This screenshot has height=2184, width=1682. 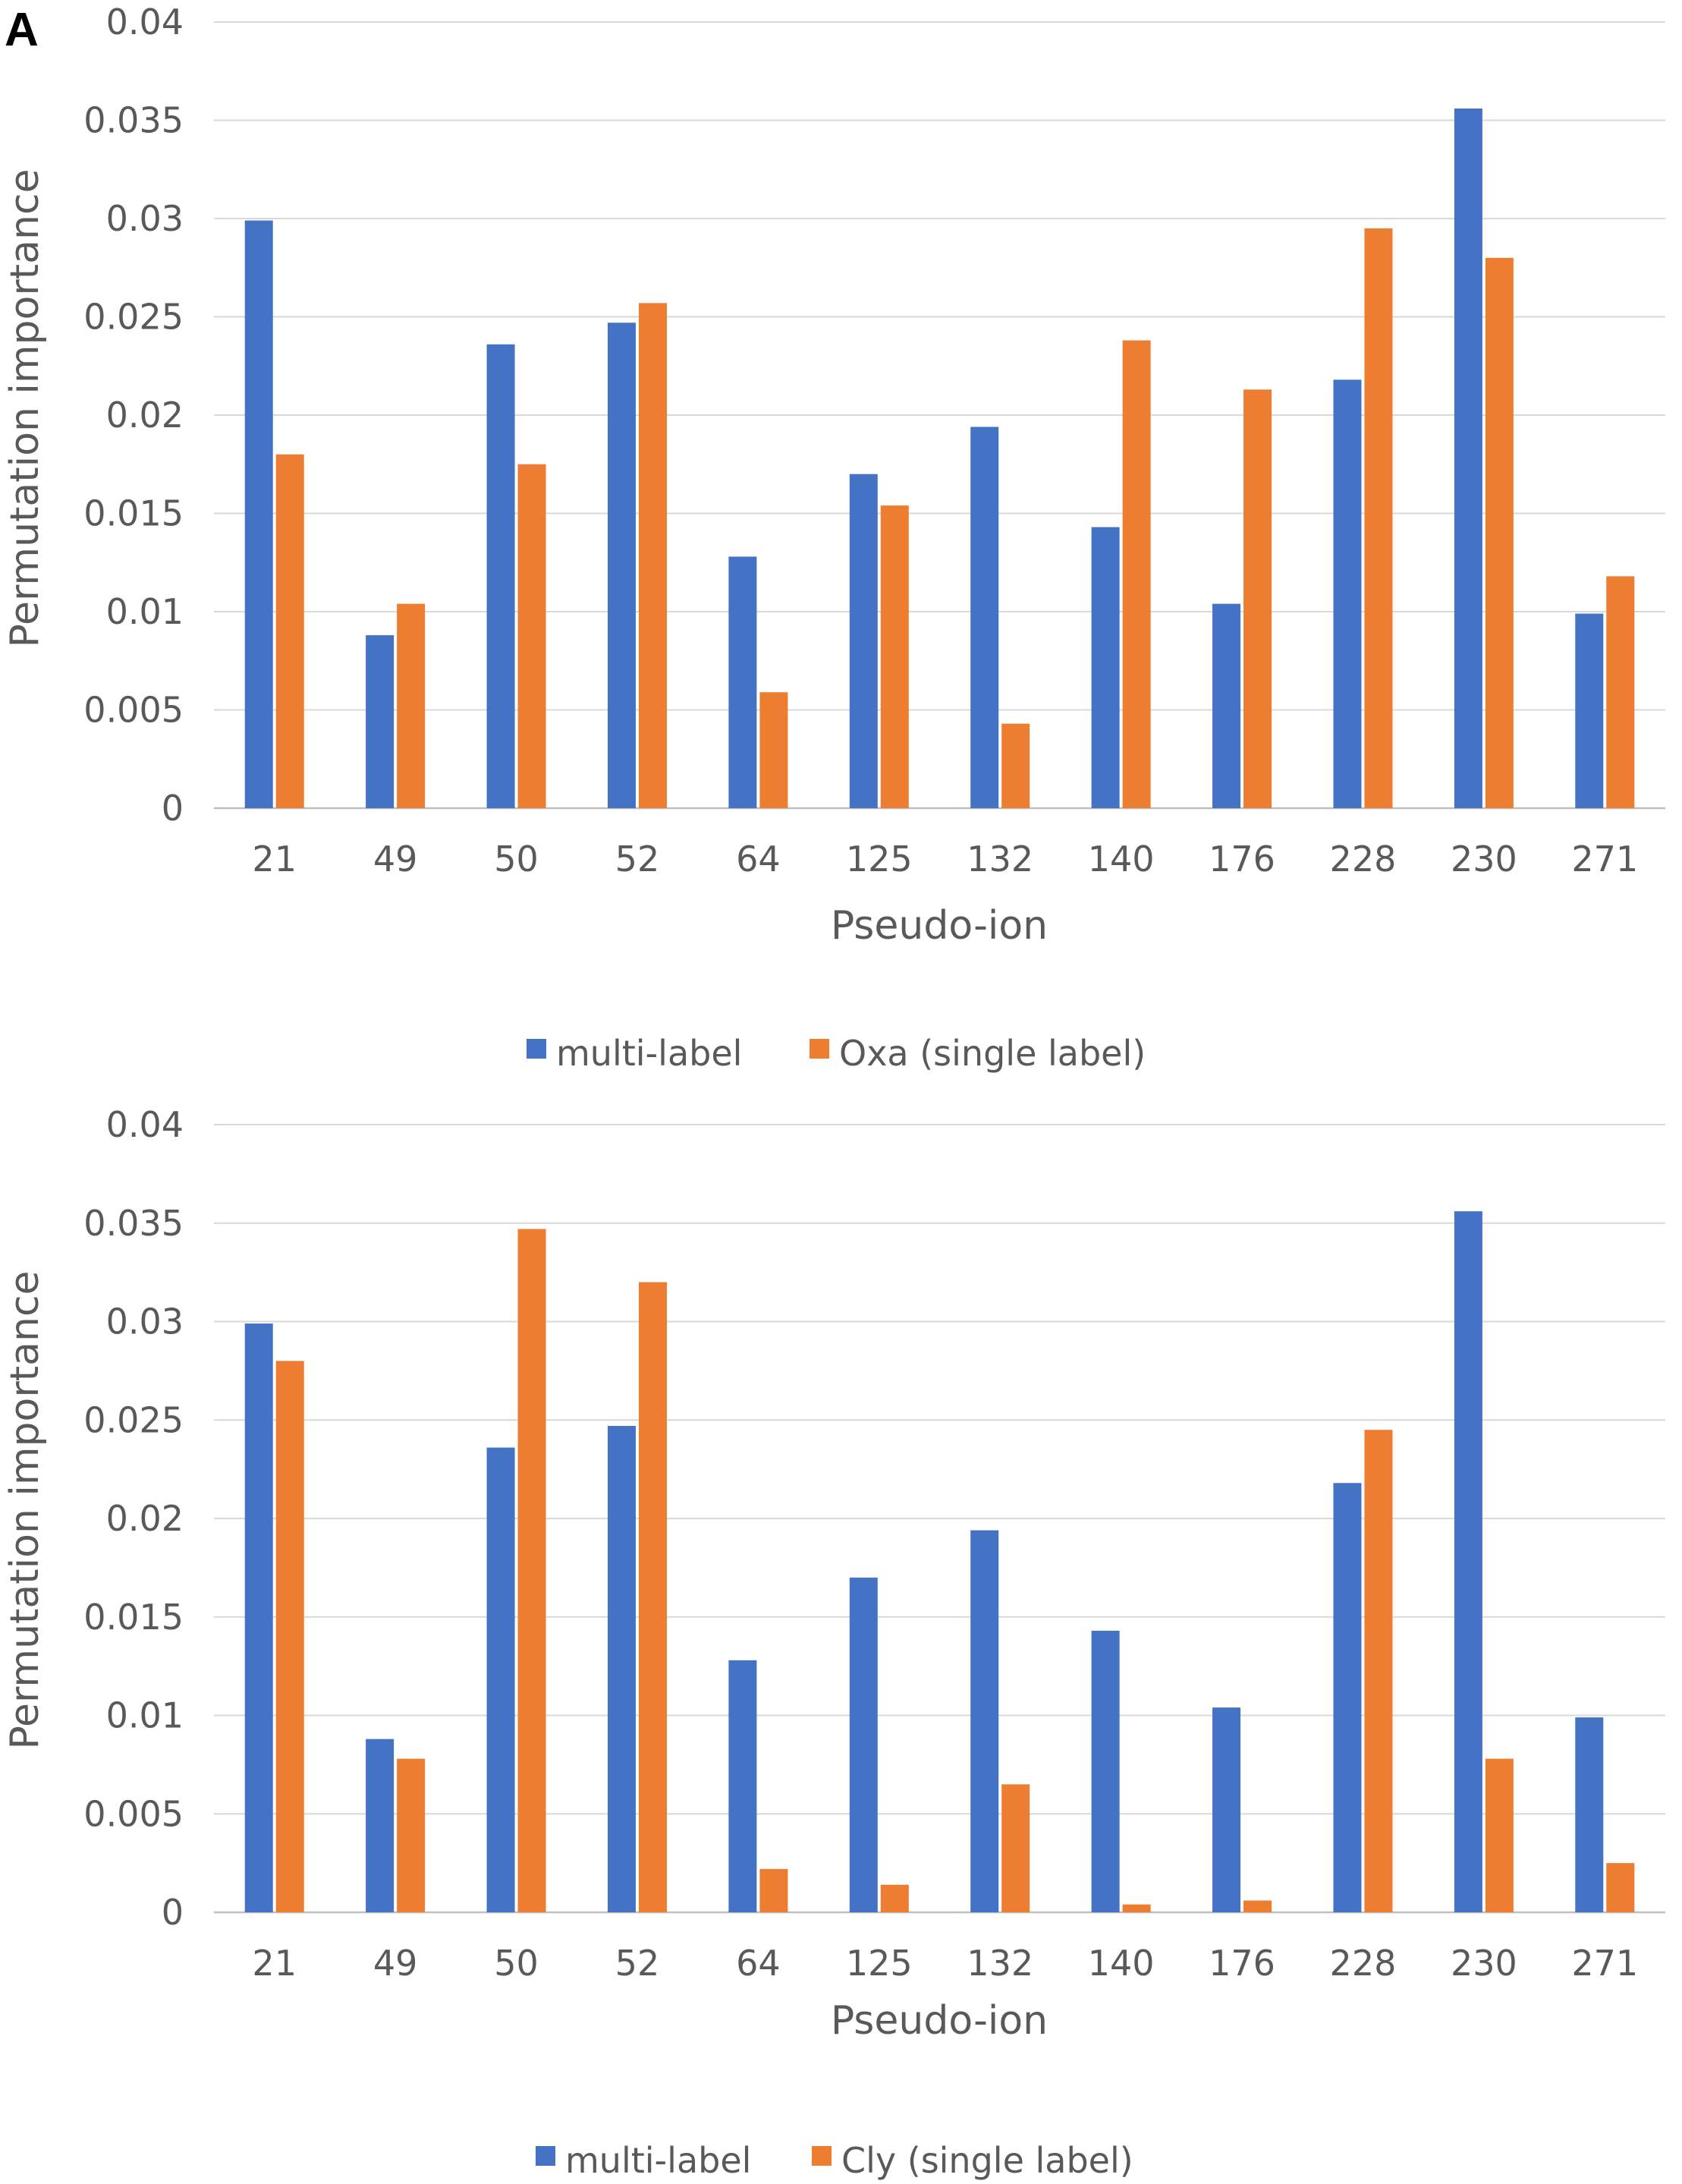 What do you see at coordinates (822, 2156) in the screenshot?
I see `legend-swatch-cly-b` at bounding box center [822, 2156].